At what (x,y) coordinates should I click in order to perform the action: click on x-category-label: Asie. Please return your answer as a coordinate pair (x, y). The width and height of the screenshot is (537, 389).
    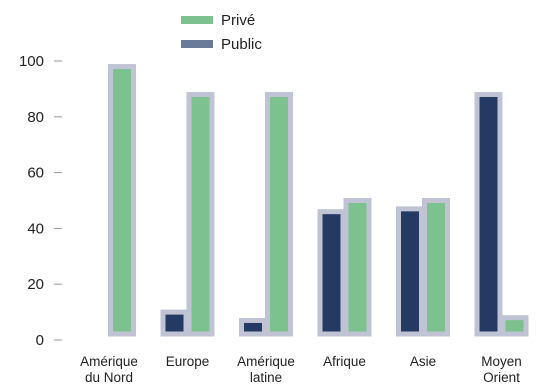
    Looking at the image, I should click on (423, 361).